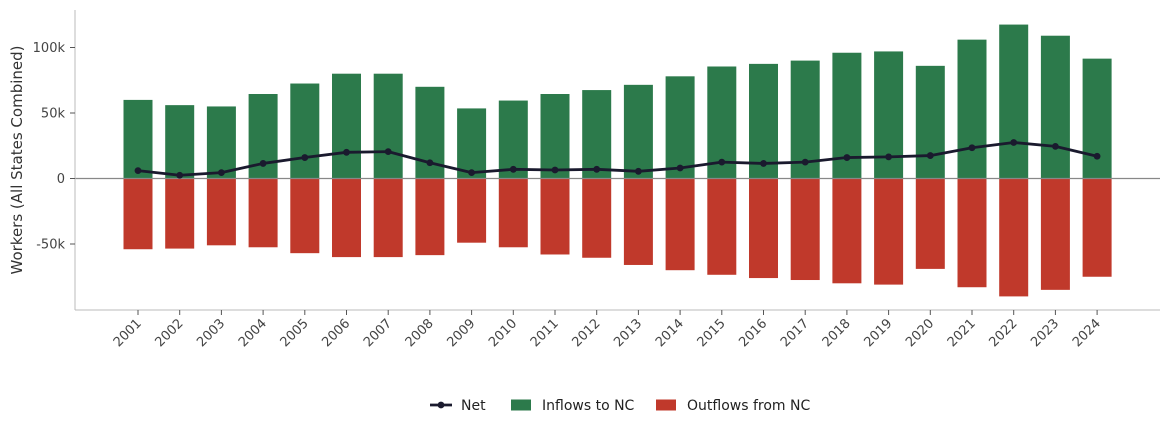 The image size is (1170, 428). I want to click on x-tick-label-2022: 2022, so click(1004, 333).